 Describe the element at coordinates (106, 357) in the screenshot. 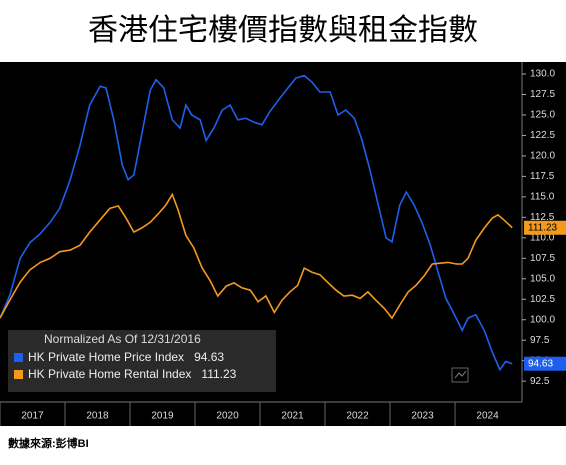

I see `legend-label: HK Private Home Price Index` at that location.